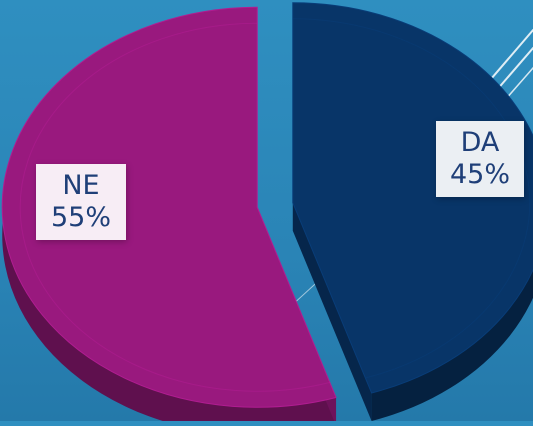 Image resolution: width=533 pixels, height=426 pixels. I want to click on data-label-ne-category: NE, so click(81, 185).